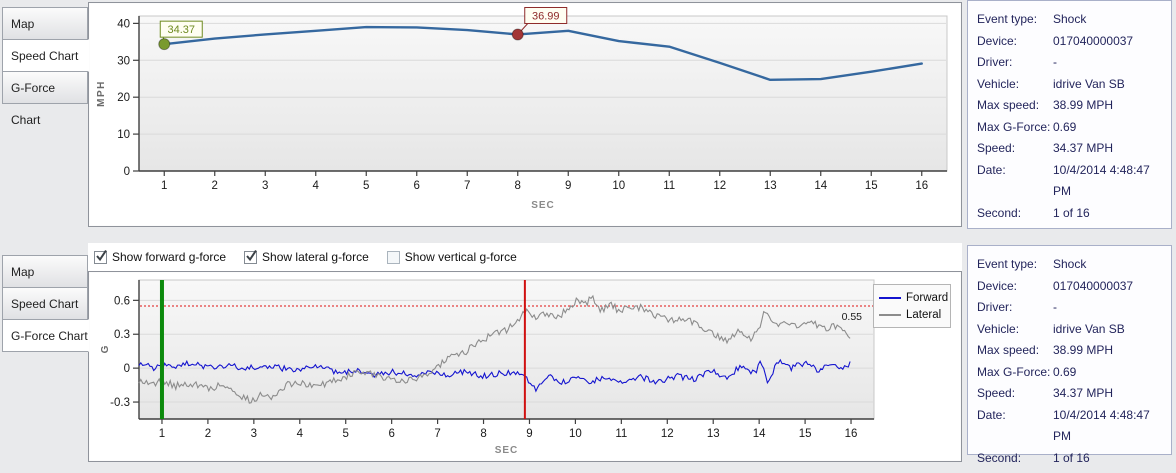 This screenshot has height=473, width=1176. Describe the element at coordinates (517, 34) in the screenshot. I see `marker-dot-36.99` at that location.